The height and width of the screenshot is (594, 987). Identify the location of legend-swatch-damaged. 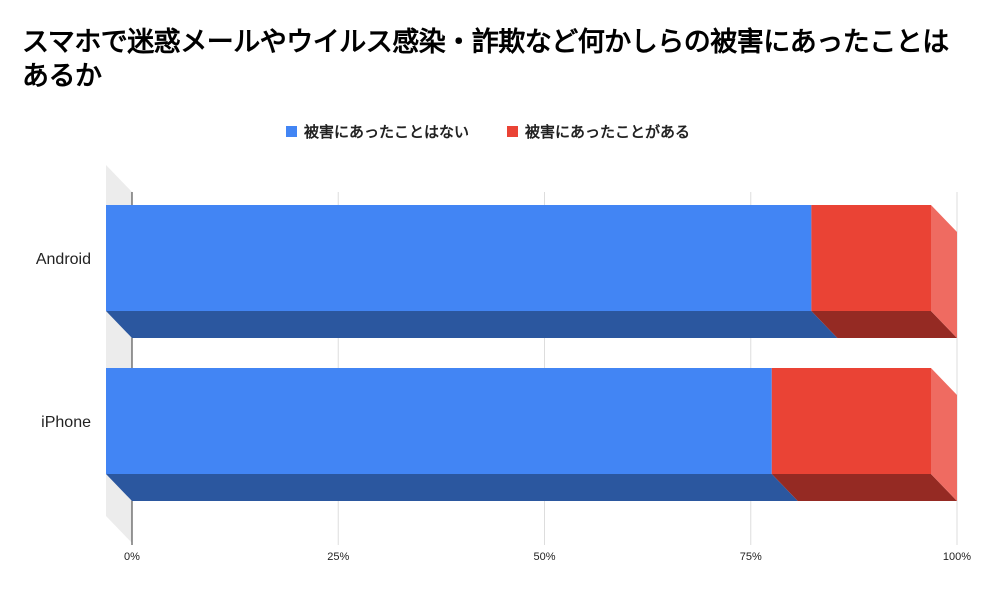
(512, 131).